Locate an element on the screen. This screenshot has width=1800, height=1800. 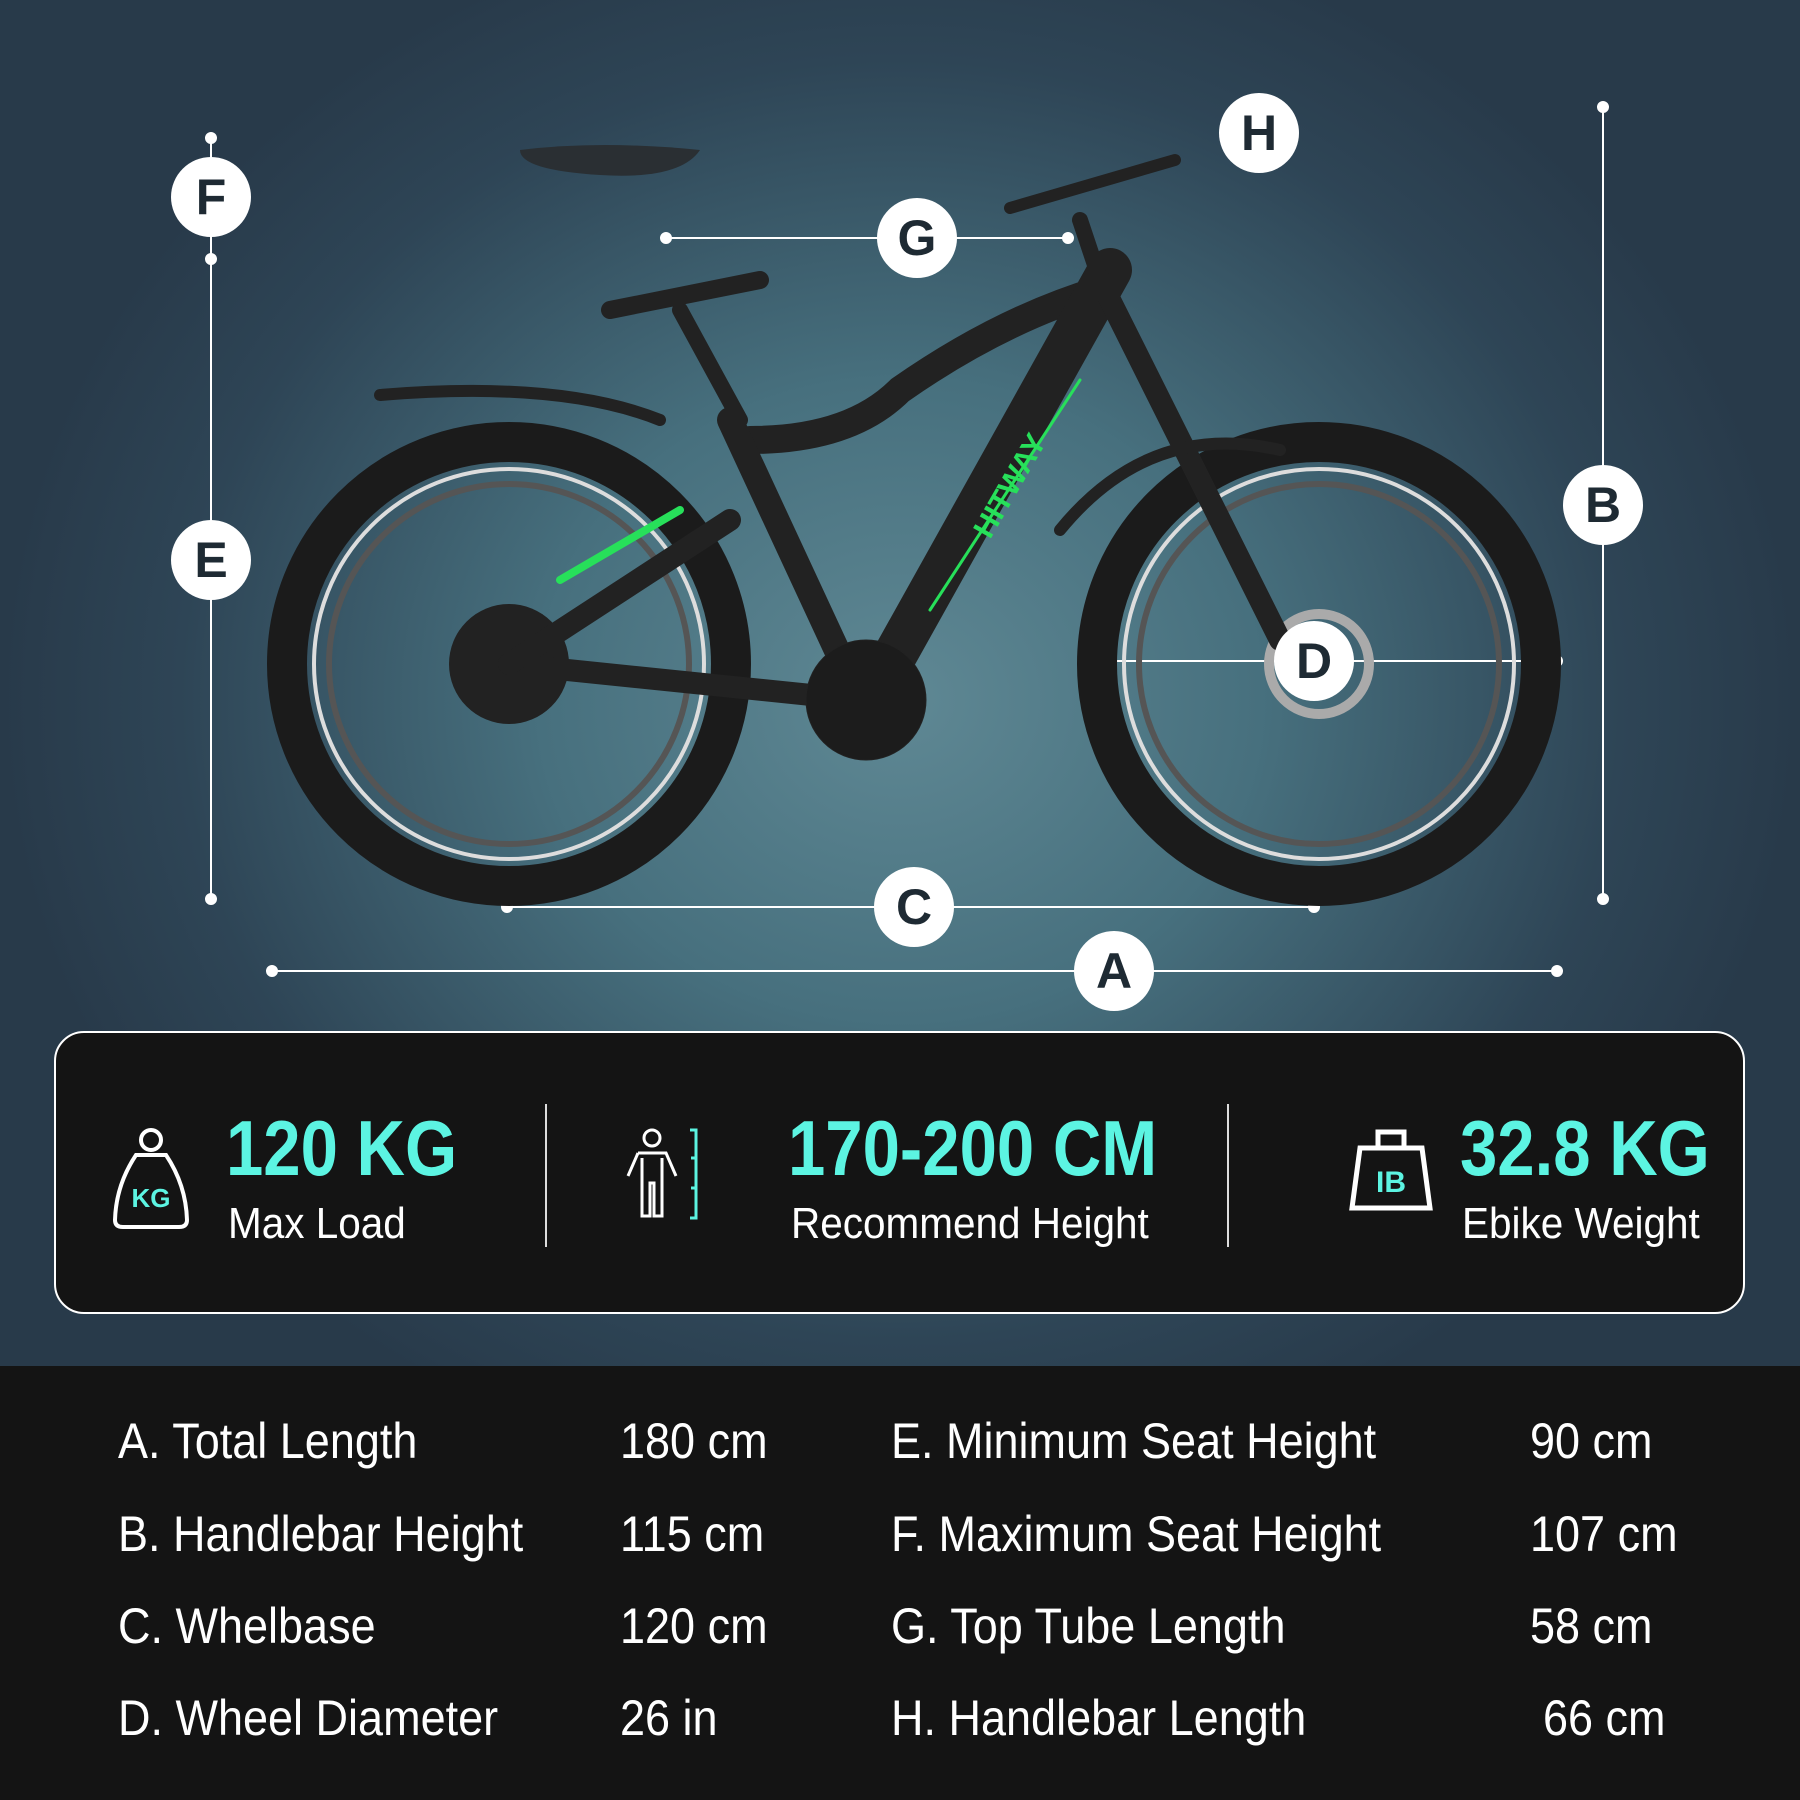
spec-label: B. Handlebar Height is located at coordinates (321, 1534).